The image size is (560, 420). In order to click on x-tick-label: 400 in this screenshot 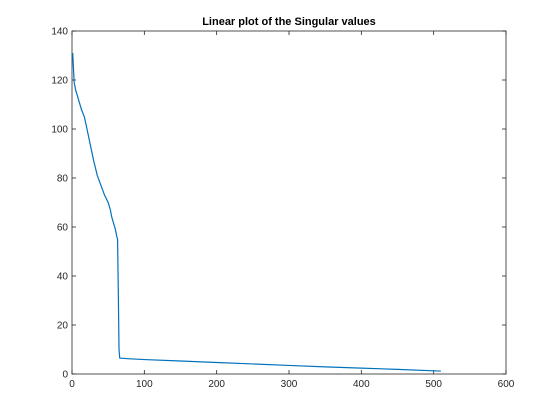, I will do `click(361, 384)`.